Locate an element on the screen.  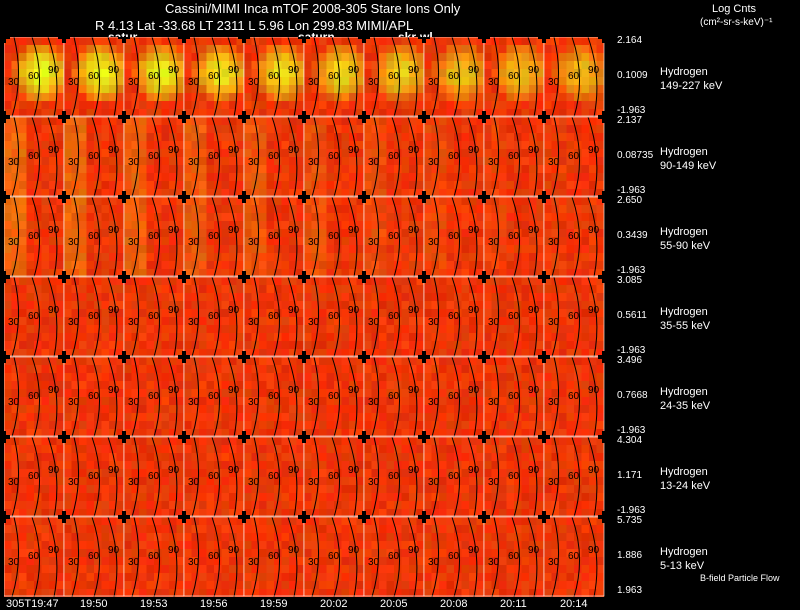
energy-range: 5-13 keV is located at coordinates (682, 566).